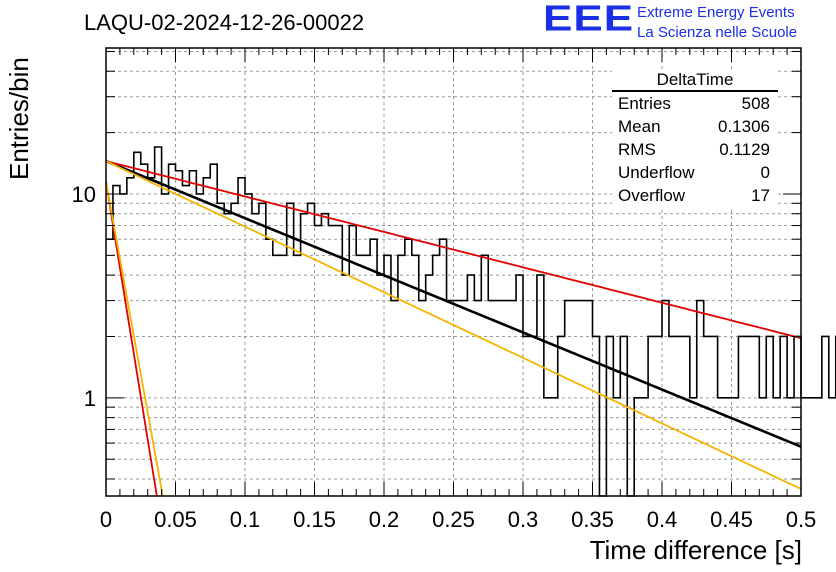 This screenshot has height=572, width=836. Describe the element at coordinates (695, 149) in the screenshot. I see `stats-row-rms: RMS 0.1129` at that location.